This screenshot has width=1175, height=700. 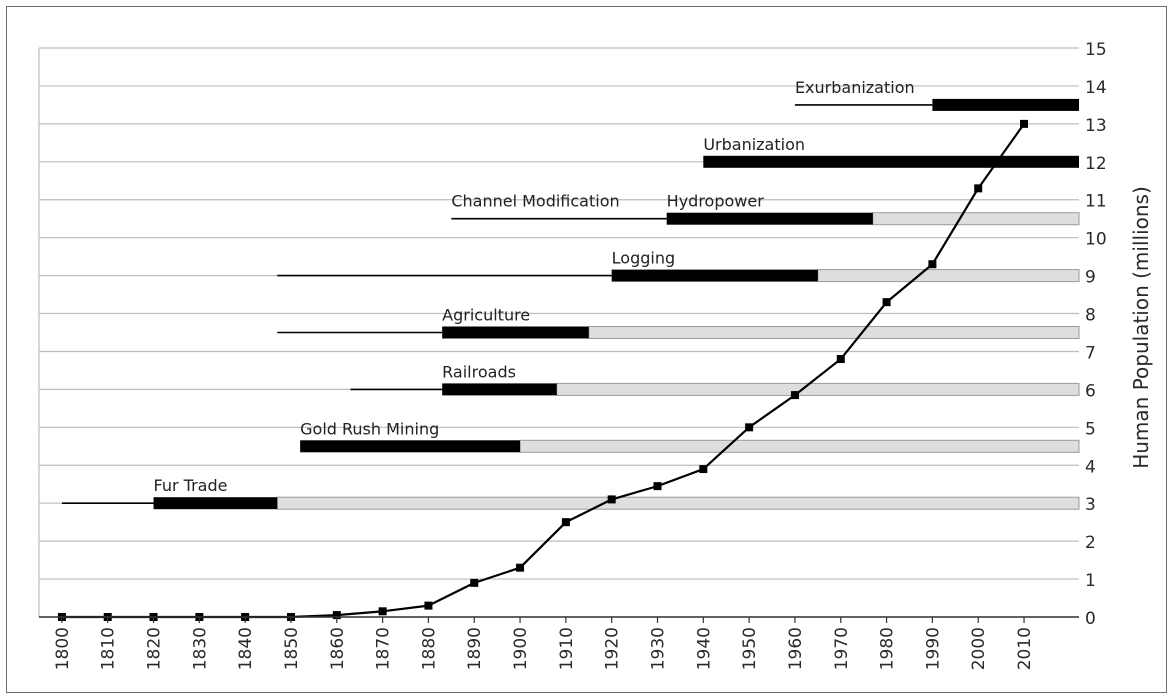 What do you see at coordinates (1090, 429) in the screenshot?
I see `y-tick-label-5: 5` at bounding box center [1090, 429].